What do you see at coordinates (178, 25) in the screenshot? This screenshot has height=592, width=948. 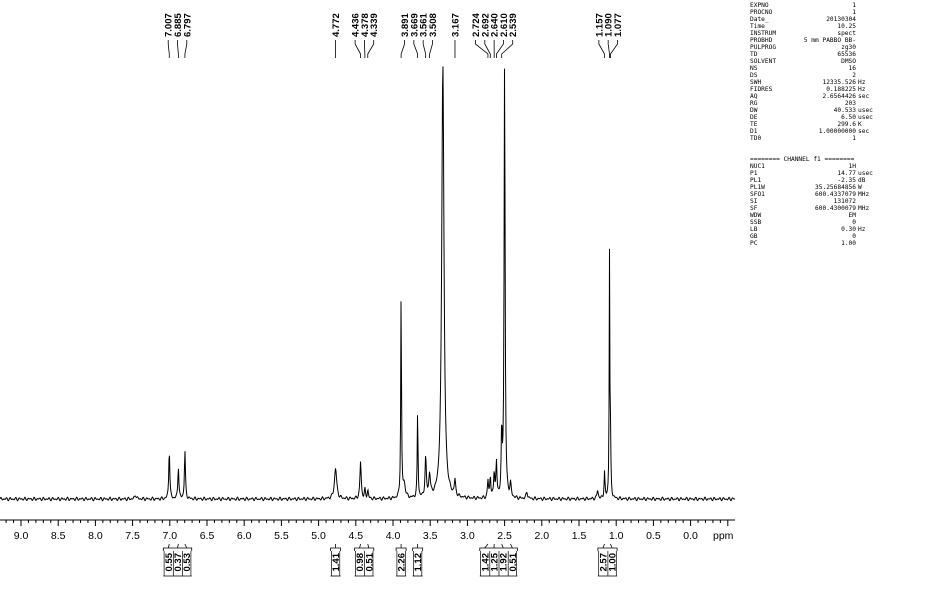 I see `peak-label: 6.885` at bounding box center [178, 25].